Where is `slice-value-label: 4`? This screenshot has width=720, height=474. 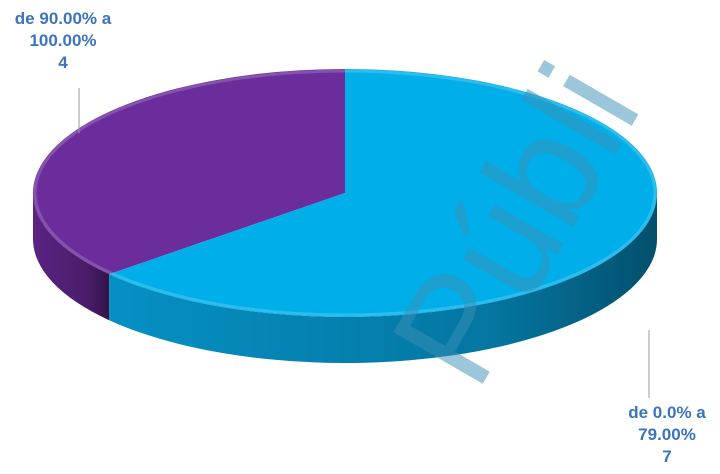
slice-value-label: 4 is located at coordinates (63, 62).